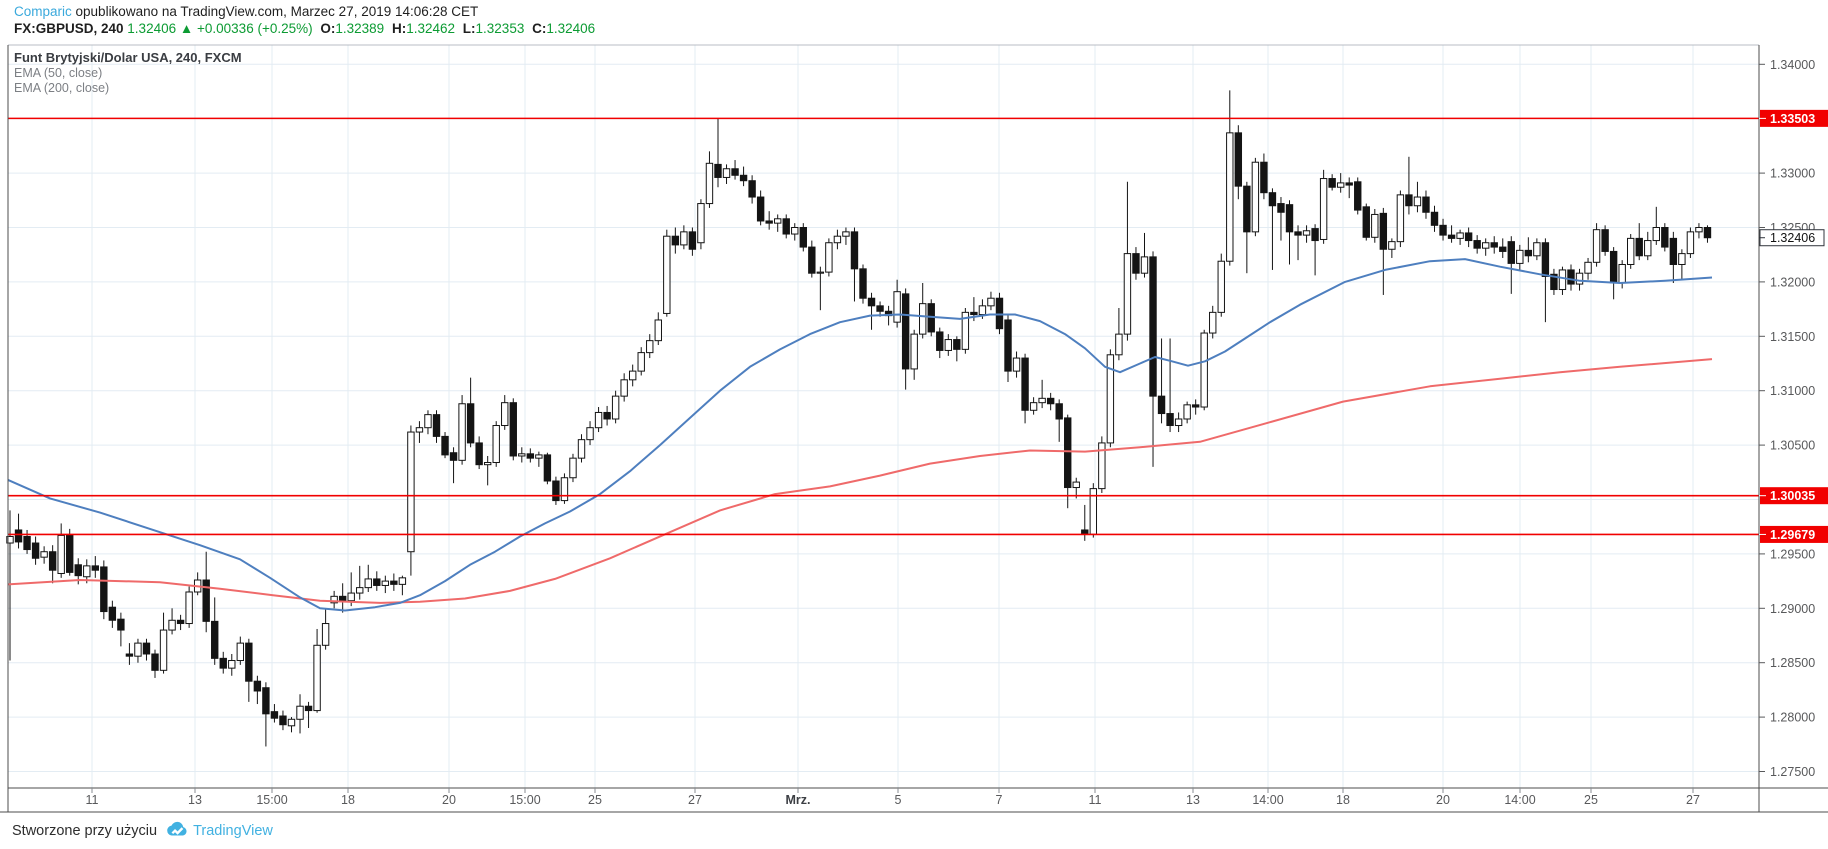 The width and height of the screenshot is (1828, 849). What do you see at coordinates (62, 88) in the screenshot?
I see `ema200-legend: EMA (200, close)` at bounding box center [62, 88].